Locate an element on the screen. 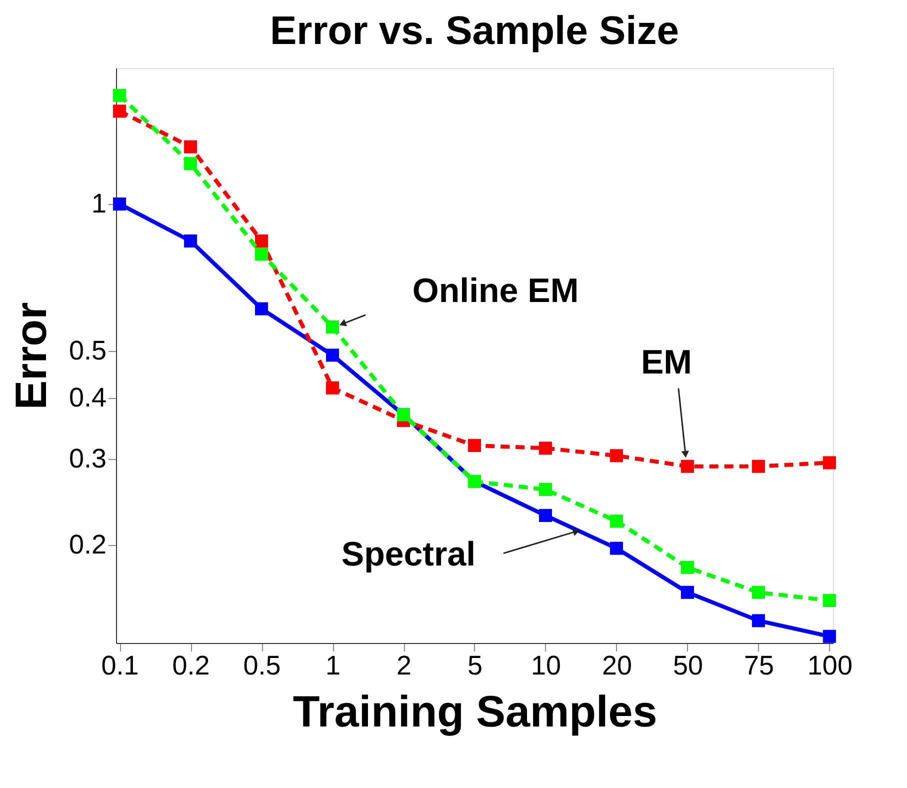 The height and width of the screenshot is (788, 907). x-axis-title: Training Samples is located at coordinates (475, 712).